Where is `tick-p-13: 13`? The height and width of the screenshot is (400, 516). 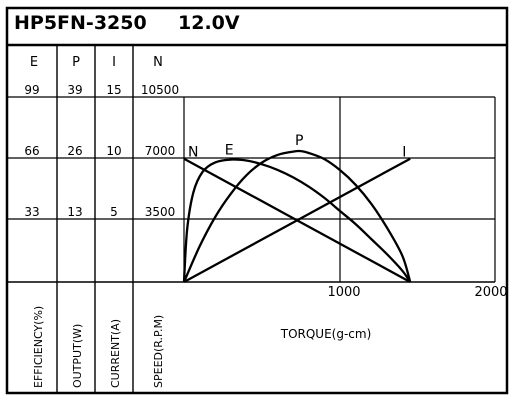
tick-p-13: 13 is located at coordinates (74, 212).